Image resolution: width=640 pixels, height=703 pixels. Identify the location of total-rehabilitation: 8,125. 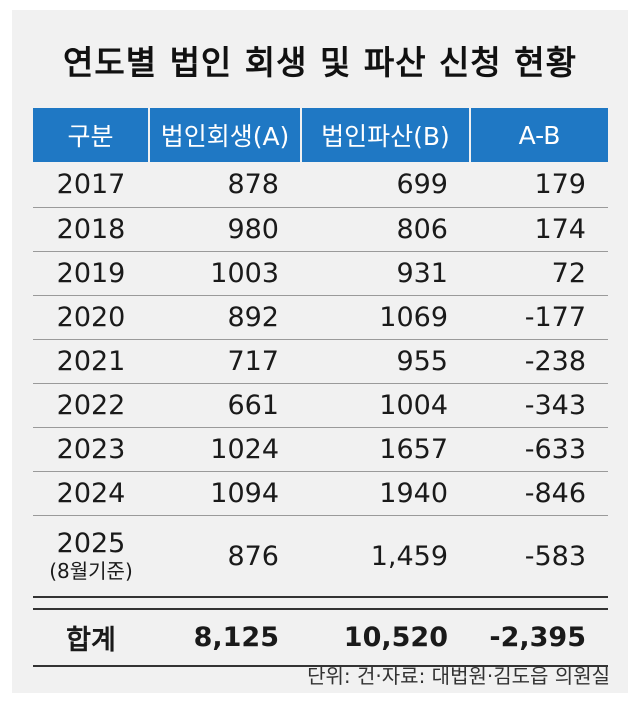
(225, 637).